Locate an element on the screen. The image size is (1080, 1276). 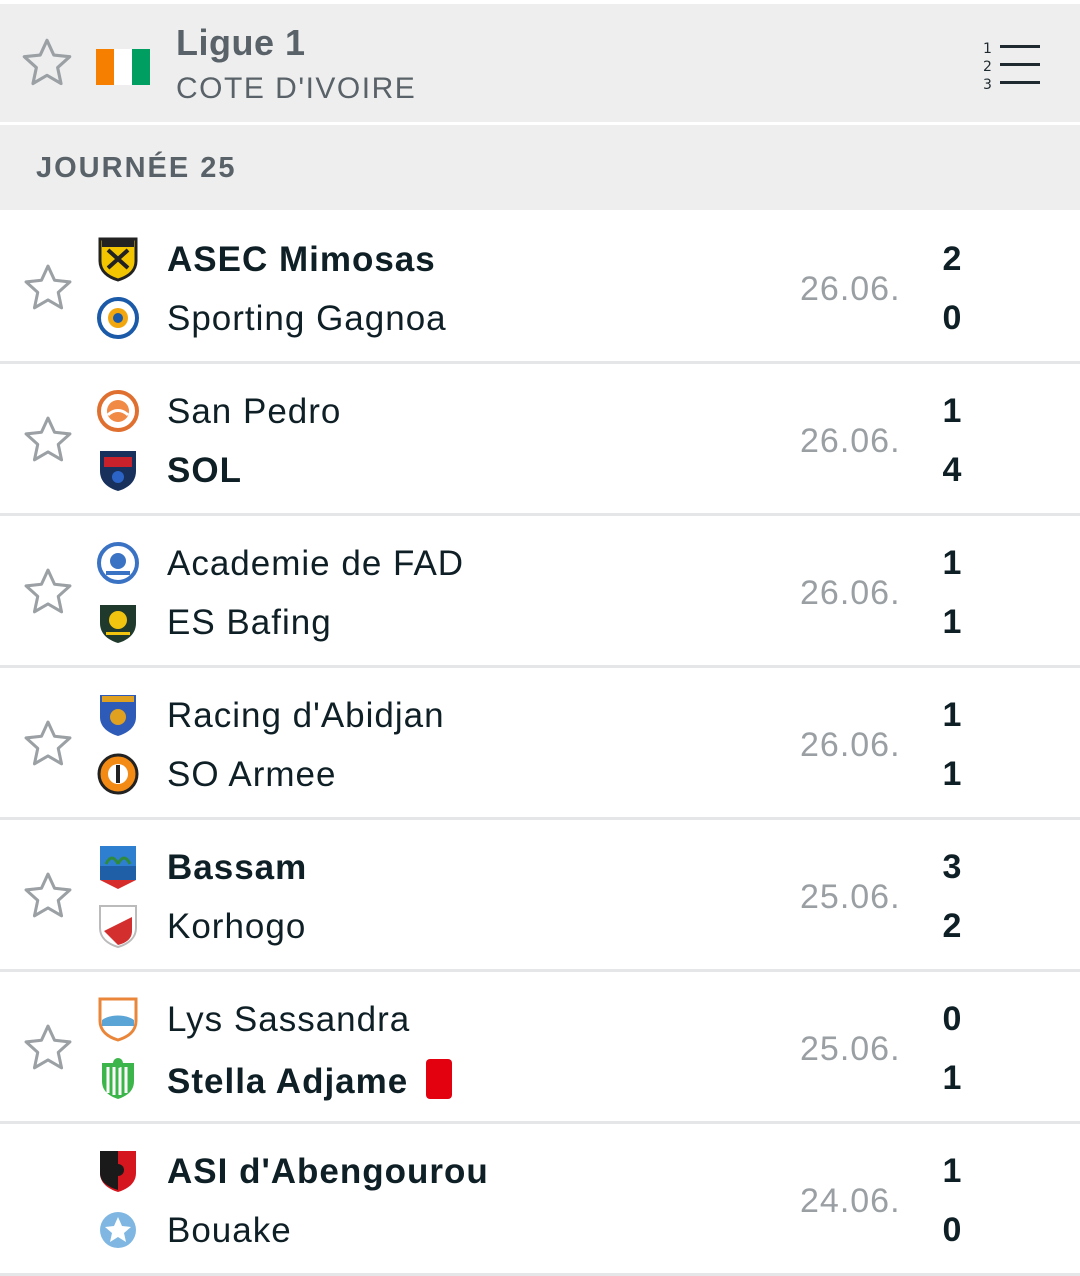
away-team-name: Stella Adjame is located at coordinates (310, 1080).